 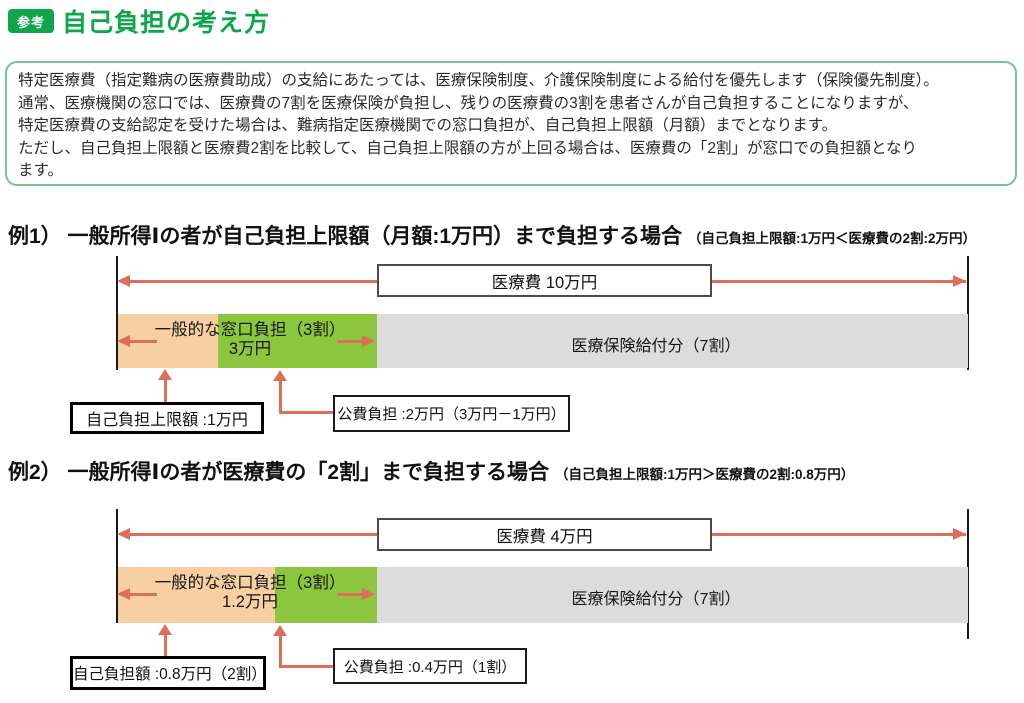 What do you see at coordinates (656, 346) in the screenshot?
I see `example1-insurance-label: 医療保険給付分（7割）` at bounding box center [656, 346].